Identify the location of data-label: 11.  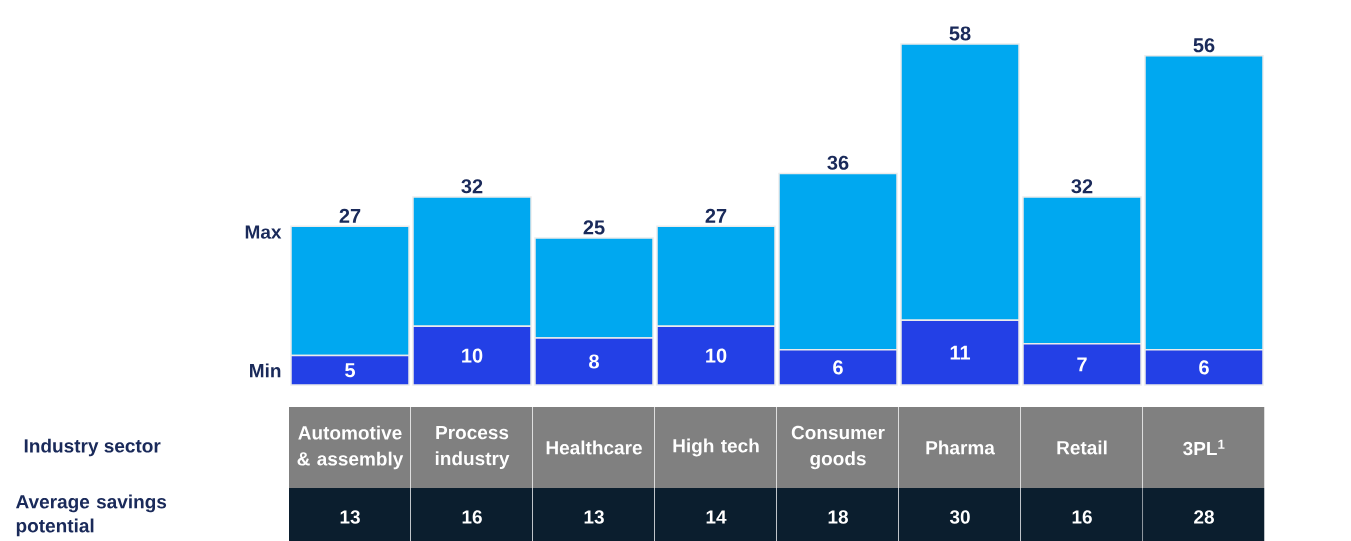
(960, 352).